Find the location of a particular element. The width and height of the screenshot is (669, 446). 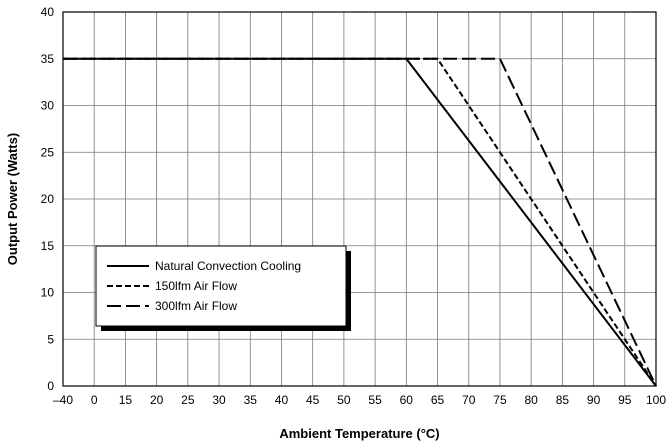

x-tick-label: 85 is located at coordinates (563, 400).